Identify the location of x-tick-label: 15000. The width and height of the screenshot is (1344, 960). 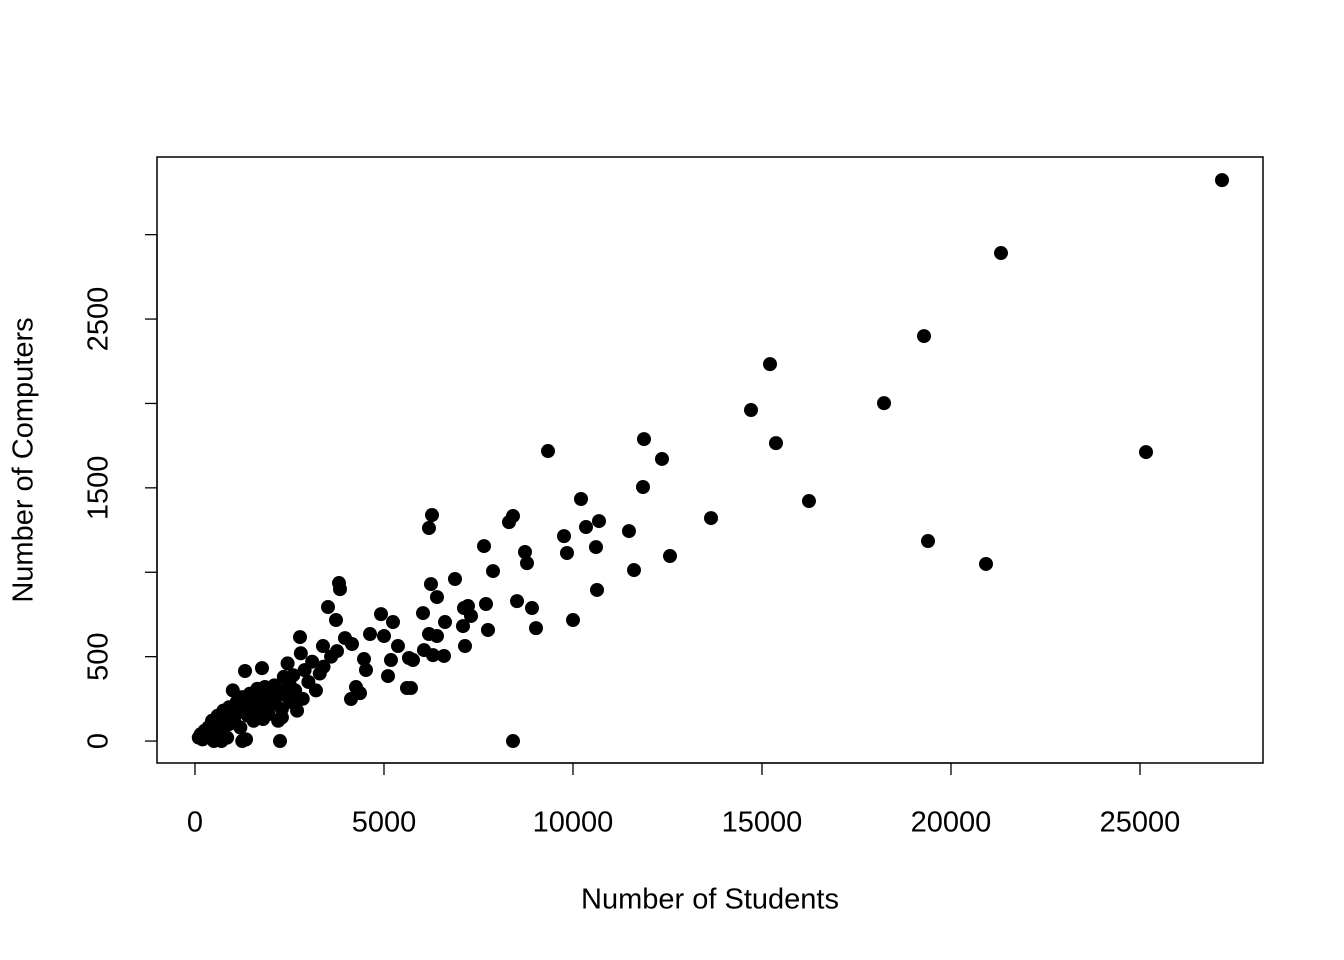
(762, 823).